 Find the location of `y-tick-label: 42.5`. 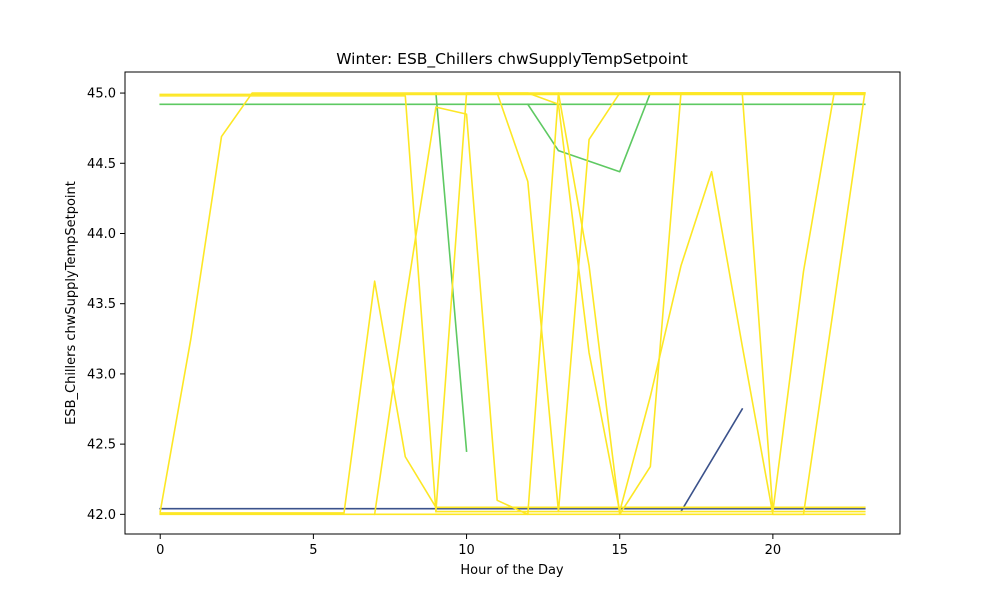

y-tick-label: 42.5 is located at coordinates (101, 445).